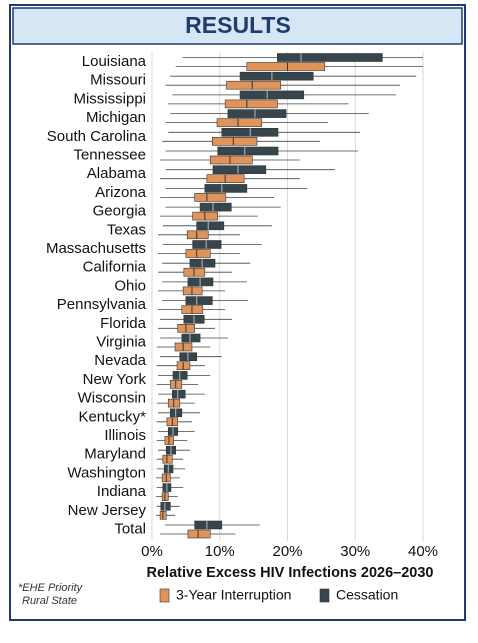  What do you see at coordinates (112, 416) in the screenshot?
I see `y-tick-label: Kentucky*` at bounding box center [112, 416].